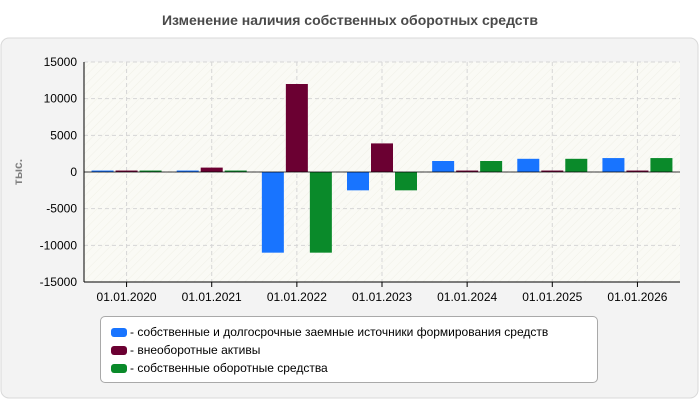  I want to click on y-tick-label: -10000, so click(59, 245).